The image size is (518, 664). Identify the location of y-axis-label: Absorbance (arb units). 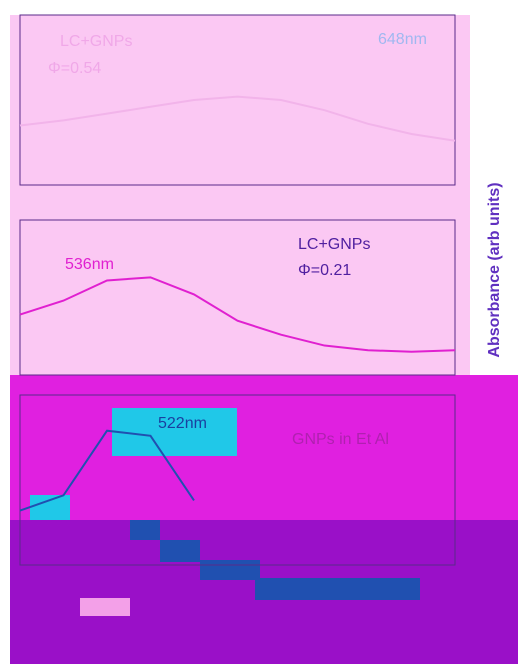
(494, 269).